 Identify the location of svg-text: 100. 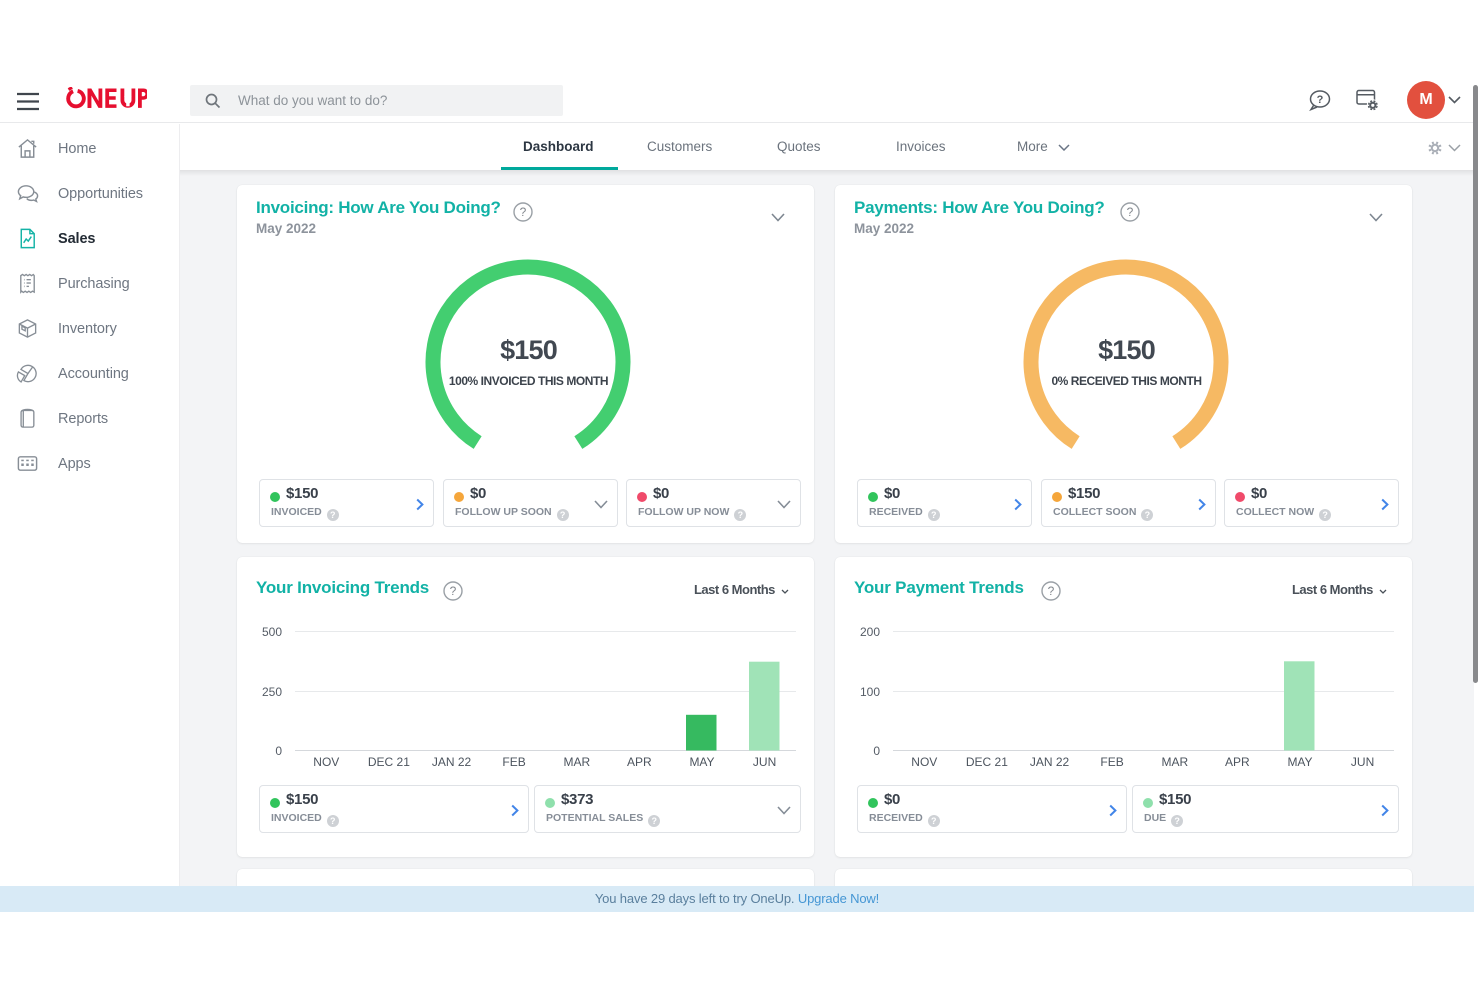
(870, 692).